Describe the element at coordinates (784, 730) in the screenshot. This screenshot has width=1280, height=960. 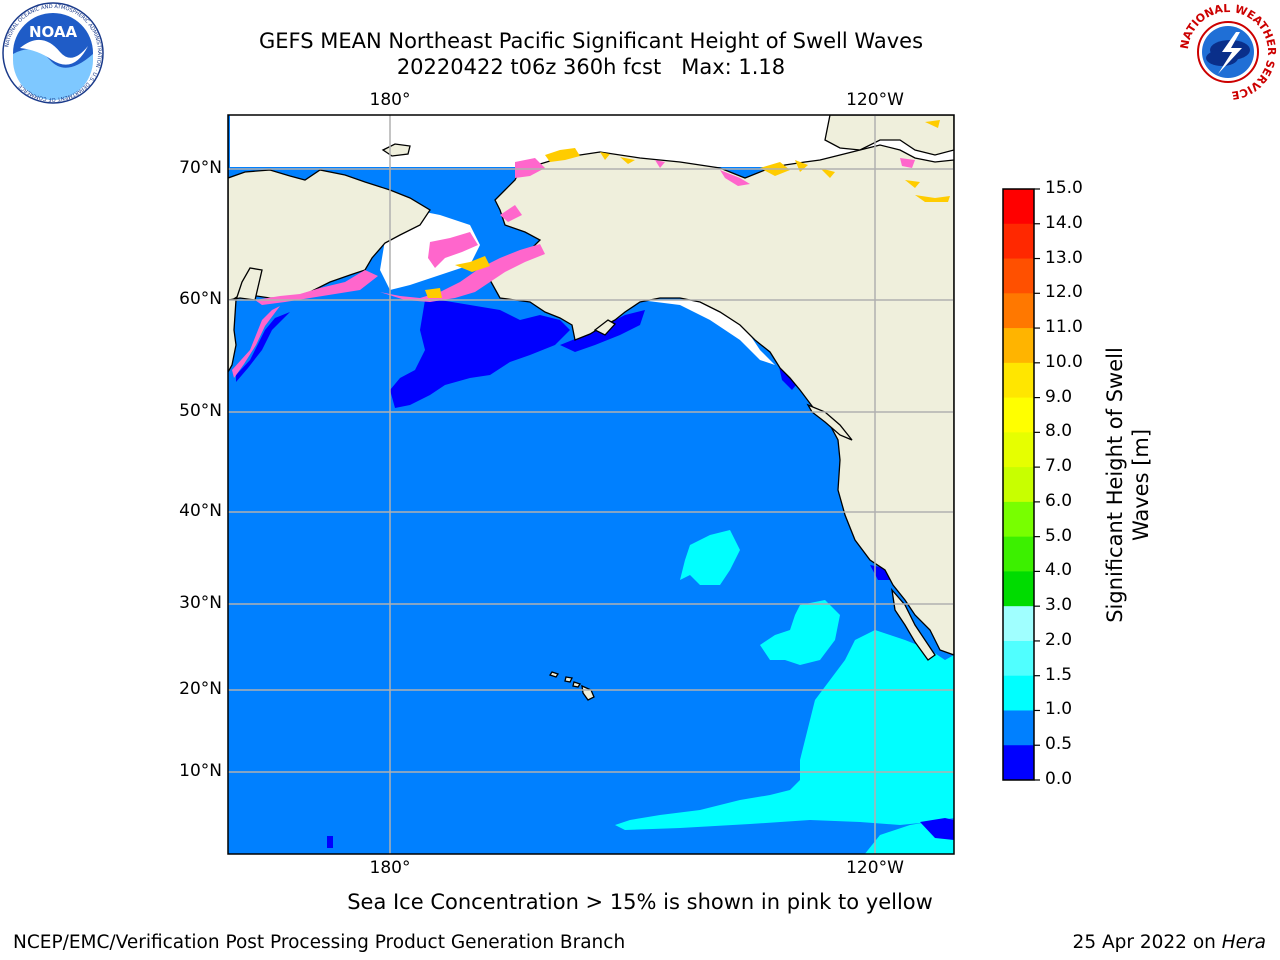
I see `swell-region-cyan` at that location.